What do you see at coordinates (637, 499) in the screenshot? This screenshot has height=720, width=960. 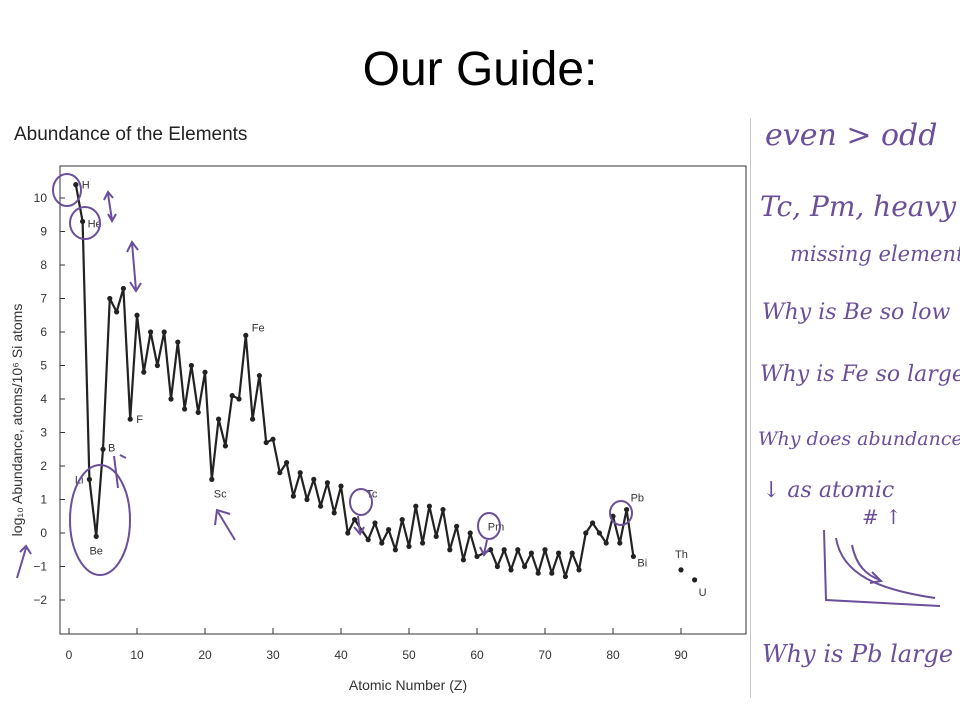 I see `element-label: Pb` at bounding box center [637, 499].